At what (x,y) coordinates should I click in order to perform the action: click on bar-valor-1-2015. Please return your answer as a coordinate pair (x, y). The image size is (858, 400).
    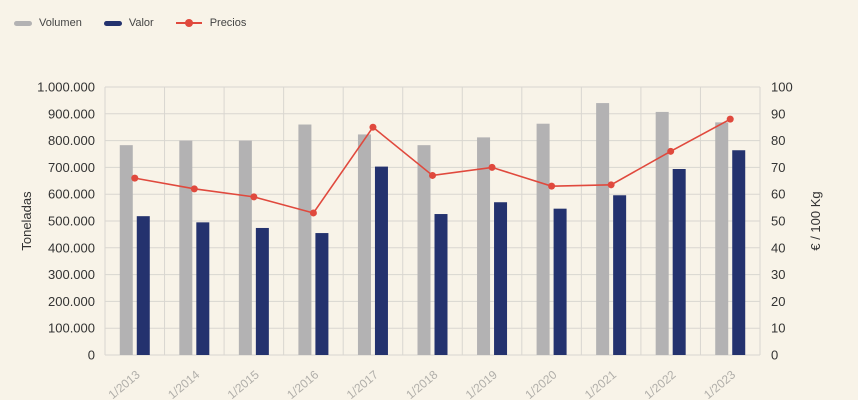
    Looking at the image, I should click on (262, 291).